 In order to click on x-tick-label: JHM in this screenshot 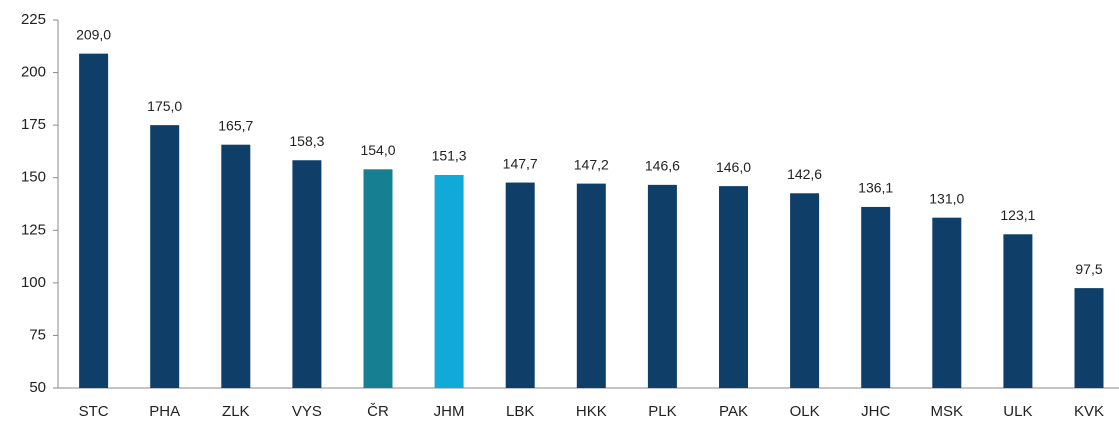, I will do `click(449, 411)`.